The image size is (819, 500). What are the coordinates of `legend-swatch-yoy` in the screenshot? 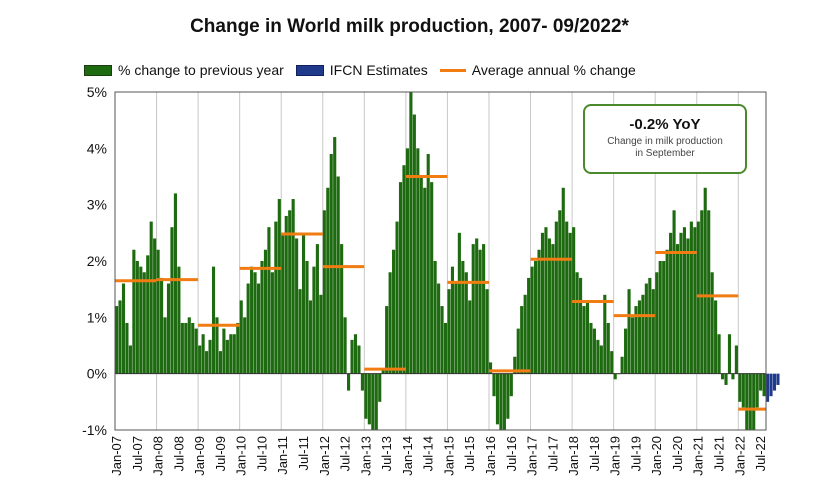 It's located at (98, 70).